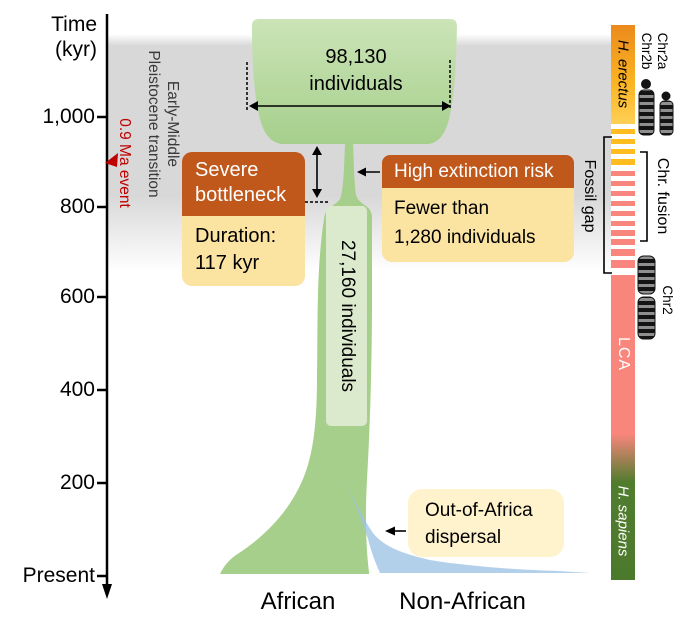 Image resolution: width=682 pixels, height=617 pixels. I want to click on severe-bottleneck-body: Duration: 117 kyr, so click(243, 251).